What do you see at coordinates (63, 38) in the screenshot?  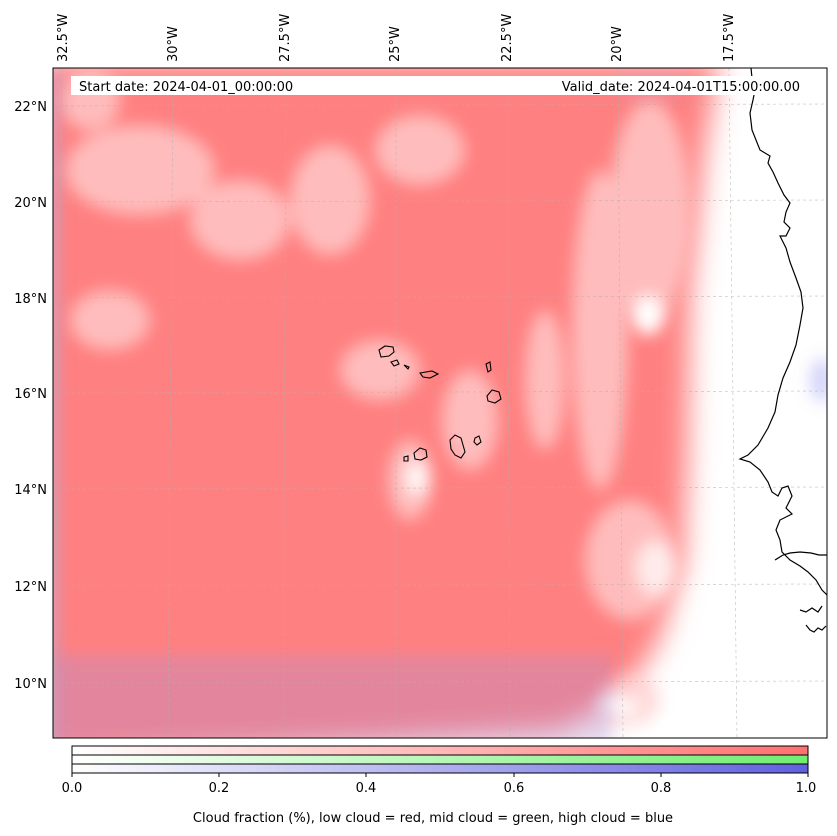 I see `lon-label-32-5w: 32.5°W` at bounding box center [63, 38].